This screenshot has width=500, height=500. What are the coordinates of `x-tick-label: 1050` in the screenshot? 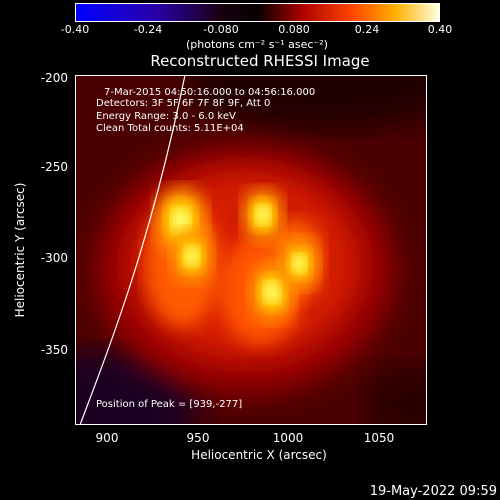 It's located at (379, 438).